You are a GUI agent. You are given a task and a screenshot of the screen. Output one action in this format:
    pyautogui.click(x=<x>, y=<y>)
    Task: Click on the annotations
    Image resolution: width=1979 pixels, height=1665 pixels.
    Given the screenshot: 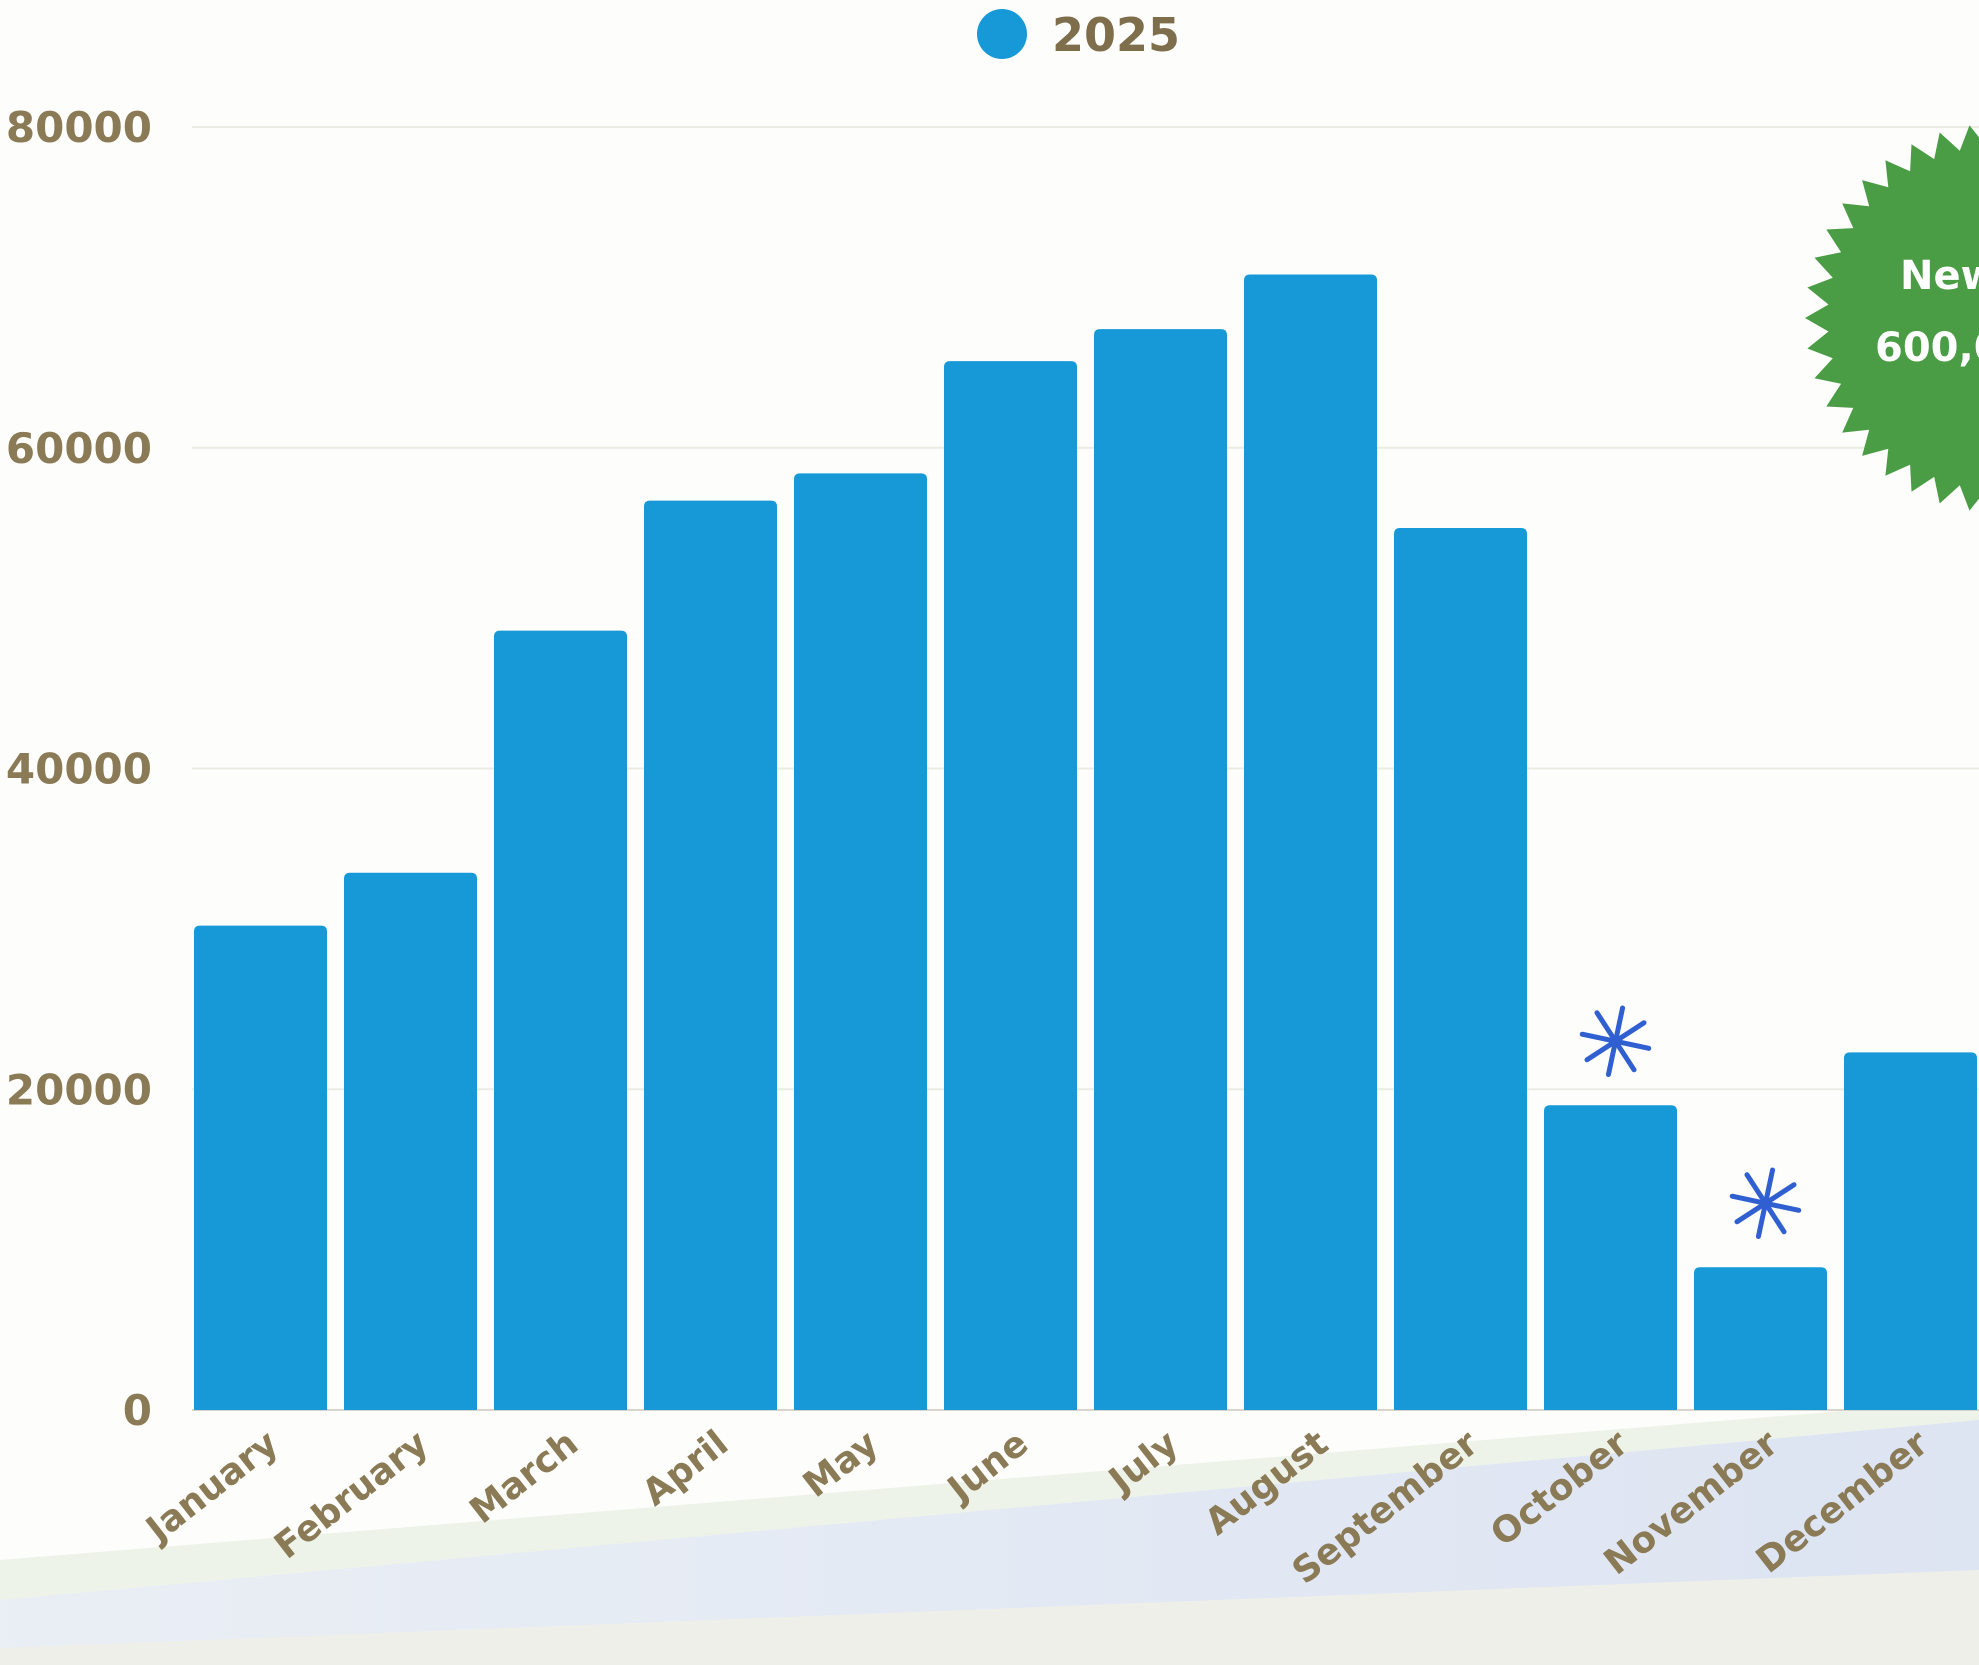 What is the action you would take?
    pyautogui.click(x=1690, y=1122)
    